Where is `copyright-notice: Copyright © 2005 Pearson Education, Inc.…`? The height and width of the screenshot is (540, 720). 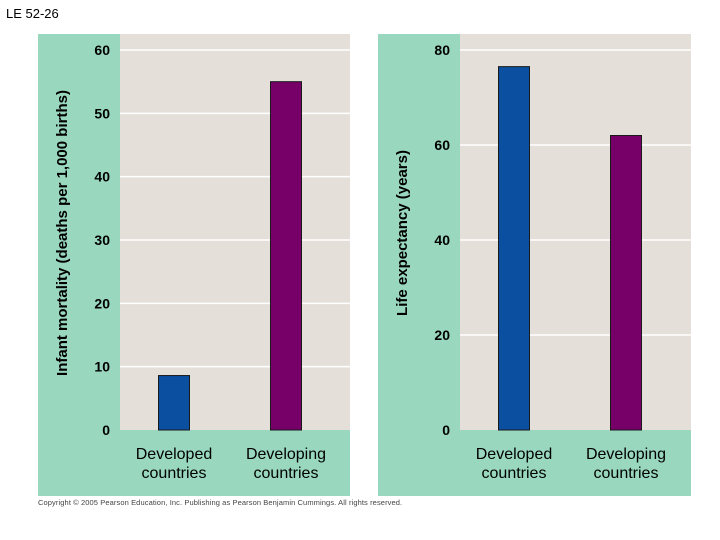 copyright-notice: Copyright © 2005 Pearson Education, Inc.… is located at coordinates (220, 502).